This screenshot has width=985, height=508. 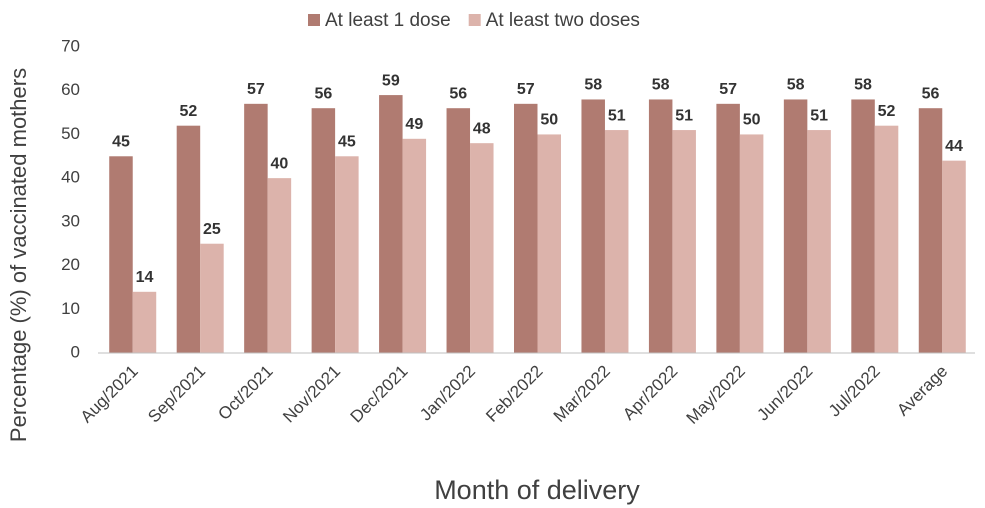 I want to click on x-tick-label: Mar/2022, so click(x=582, y=394).